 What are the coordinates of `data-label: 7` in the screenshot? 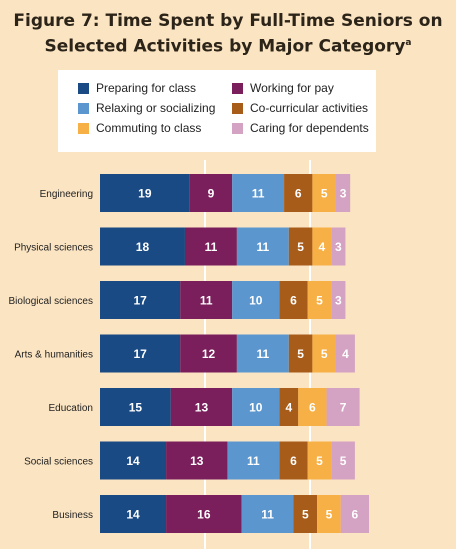 It's located at (343, 408).